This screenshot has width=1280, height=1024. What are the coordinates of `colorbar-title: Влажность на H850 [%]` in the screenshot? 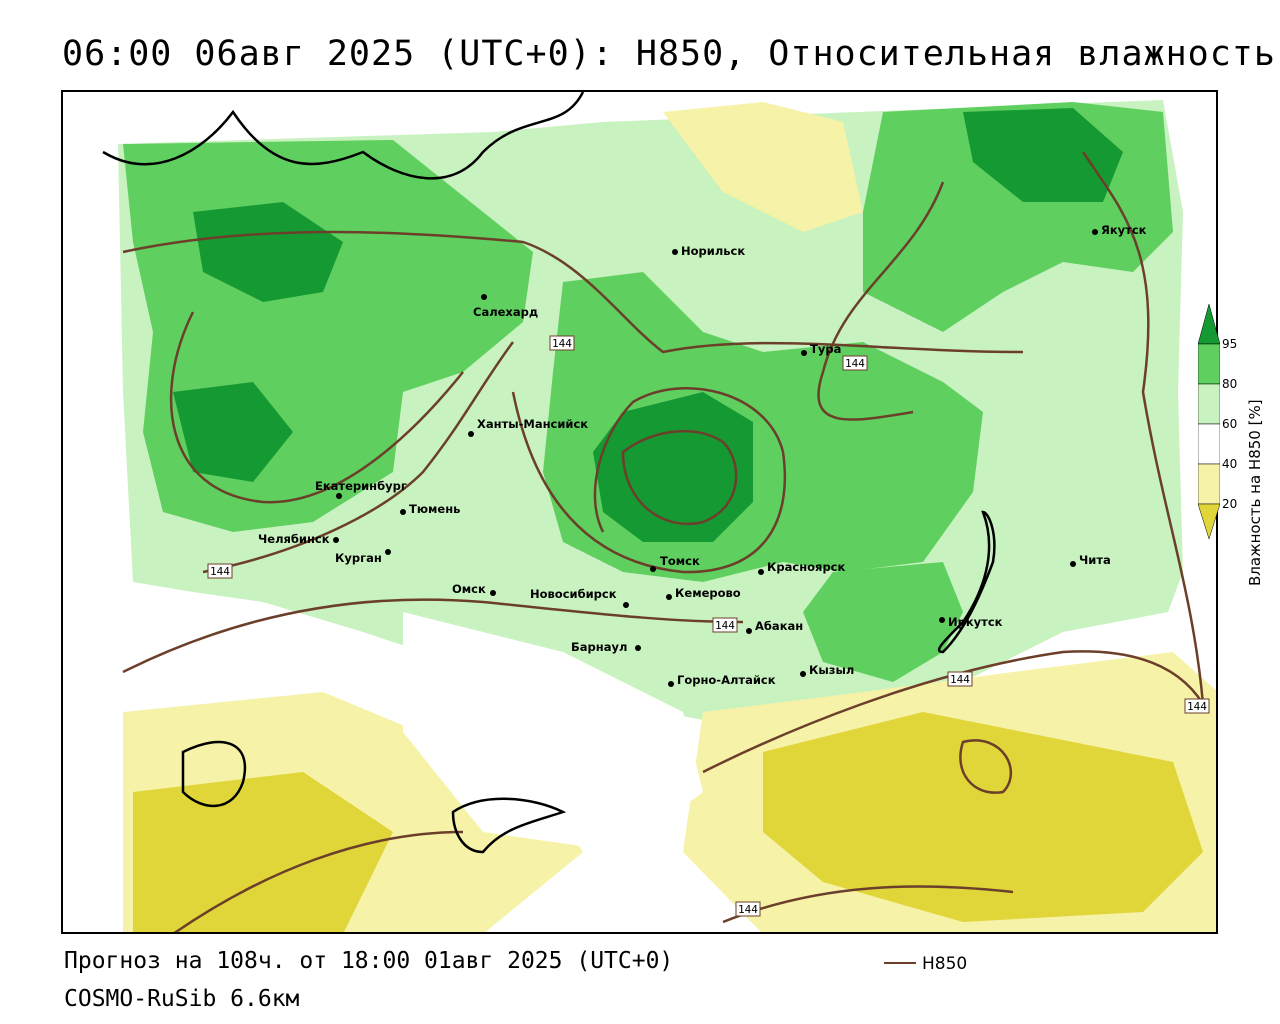 It's located at (1255, 492).